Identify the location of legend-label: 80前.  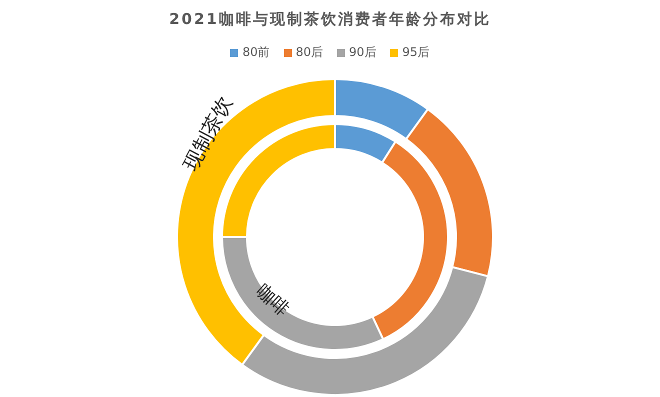
(255, 52).